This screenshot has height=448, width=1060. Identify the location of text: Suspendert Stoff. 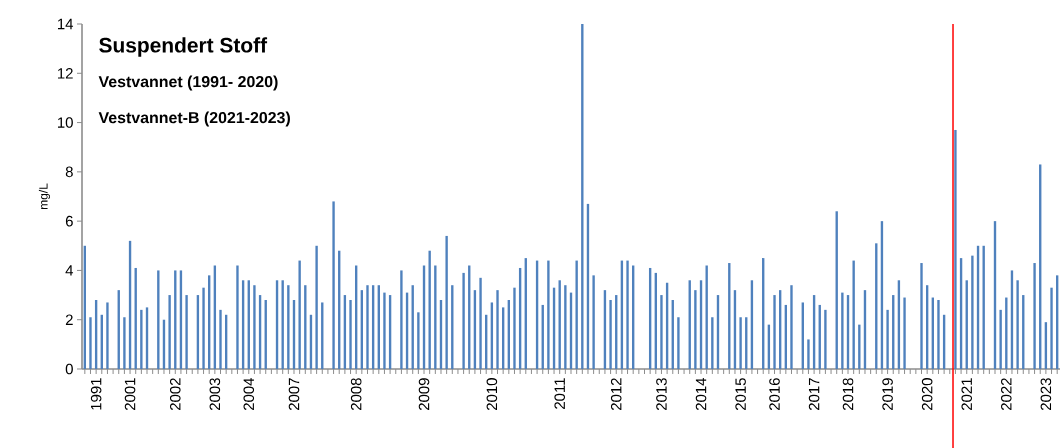
(183, 47).